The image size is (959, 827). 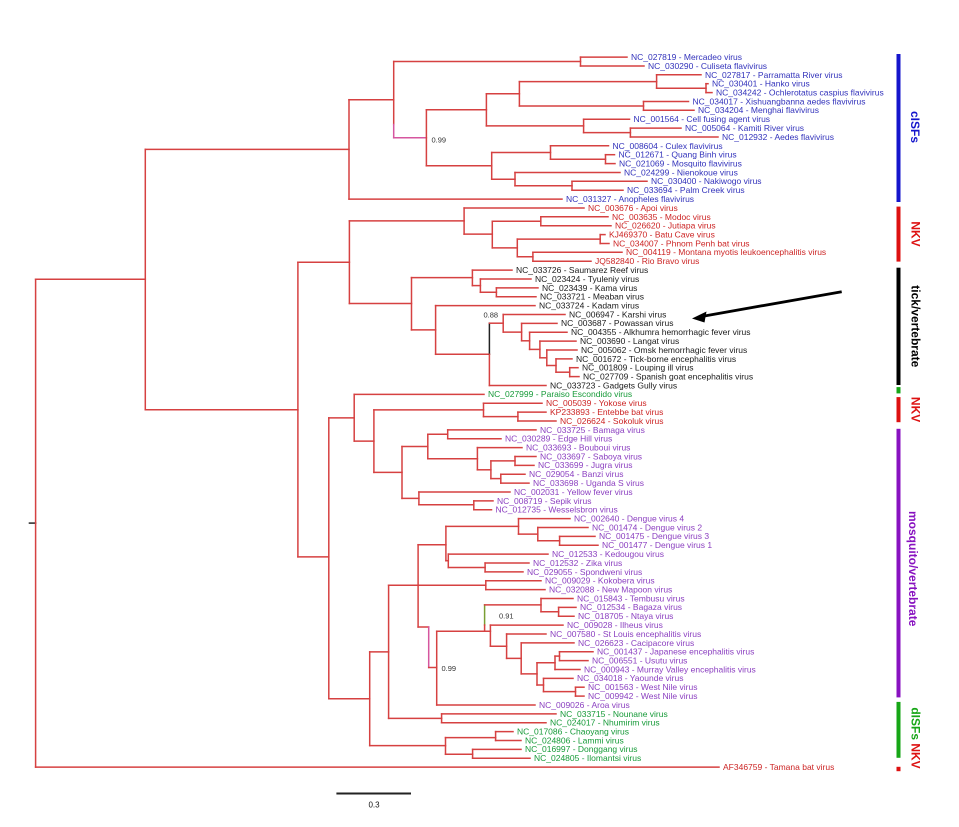 What do you see at coordinates (617, 323) in the screenshot?
I see `svg-text: NC_003687 - Powassan virus` at bounding box center [617, 323].